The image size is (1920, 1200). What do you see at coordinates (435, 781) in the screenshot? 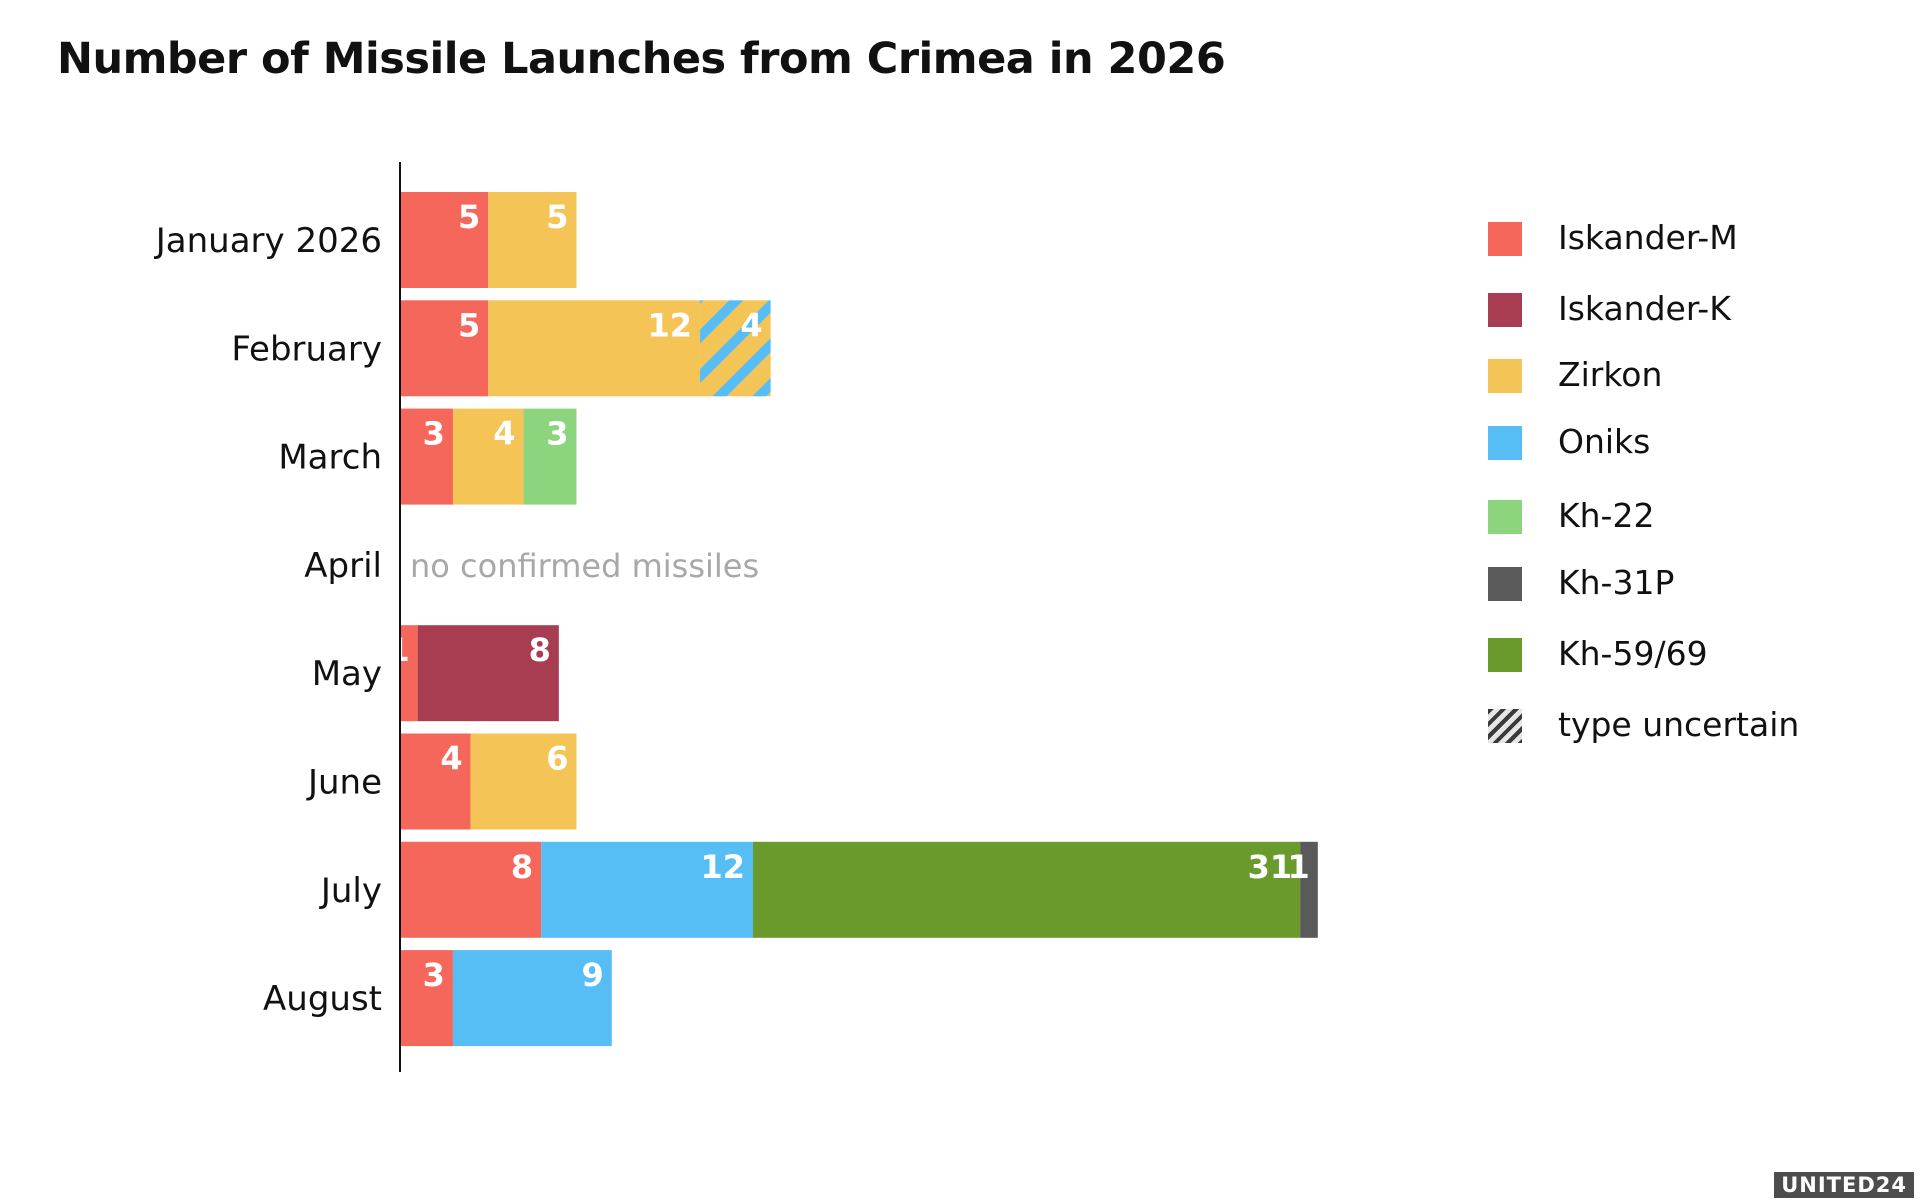
I see `bar-iskander-m-june` at bounding box center [435, 781].